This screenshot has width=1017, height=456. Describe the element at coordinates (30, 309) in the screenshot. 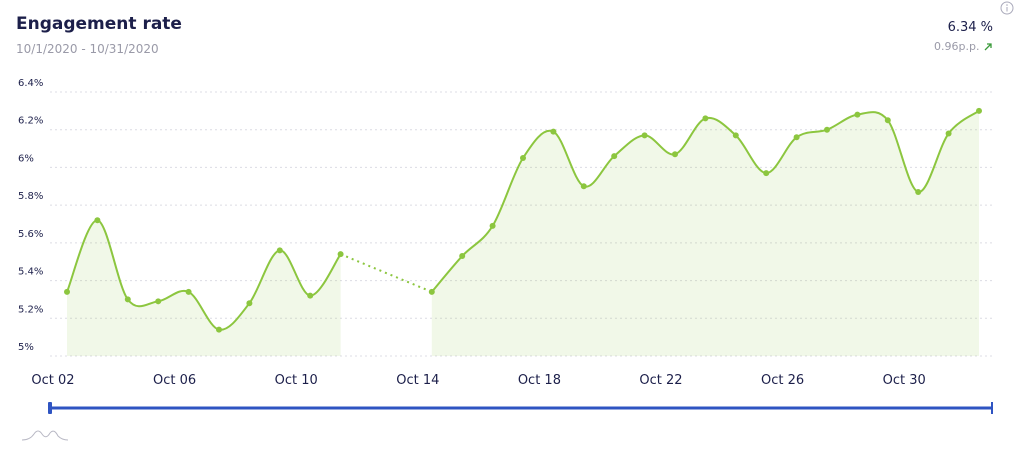

I see `y-tick-label: 5.2%` at that location.